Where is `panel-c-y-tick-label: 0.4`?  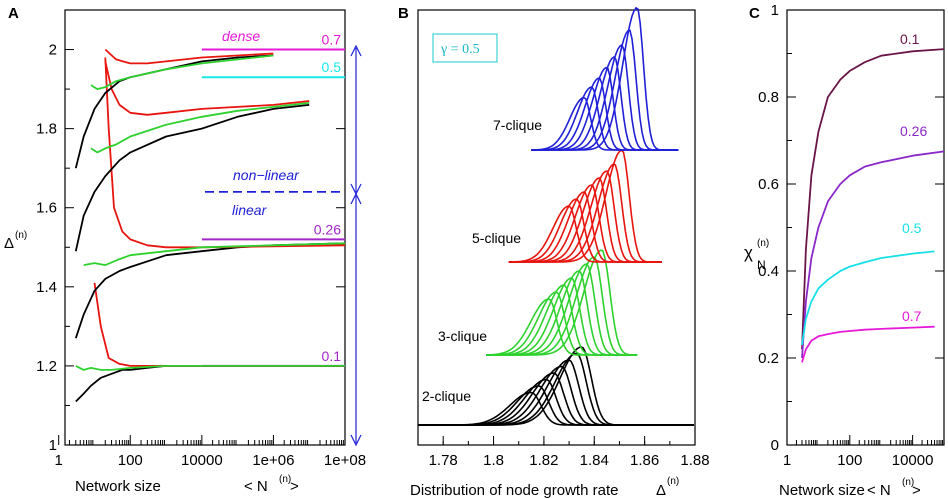 panel-c-y-tick-label: 0.4 is located at coordinates (768, 271).